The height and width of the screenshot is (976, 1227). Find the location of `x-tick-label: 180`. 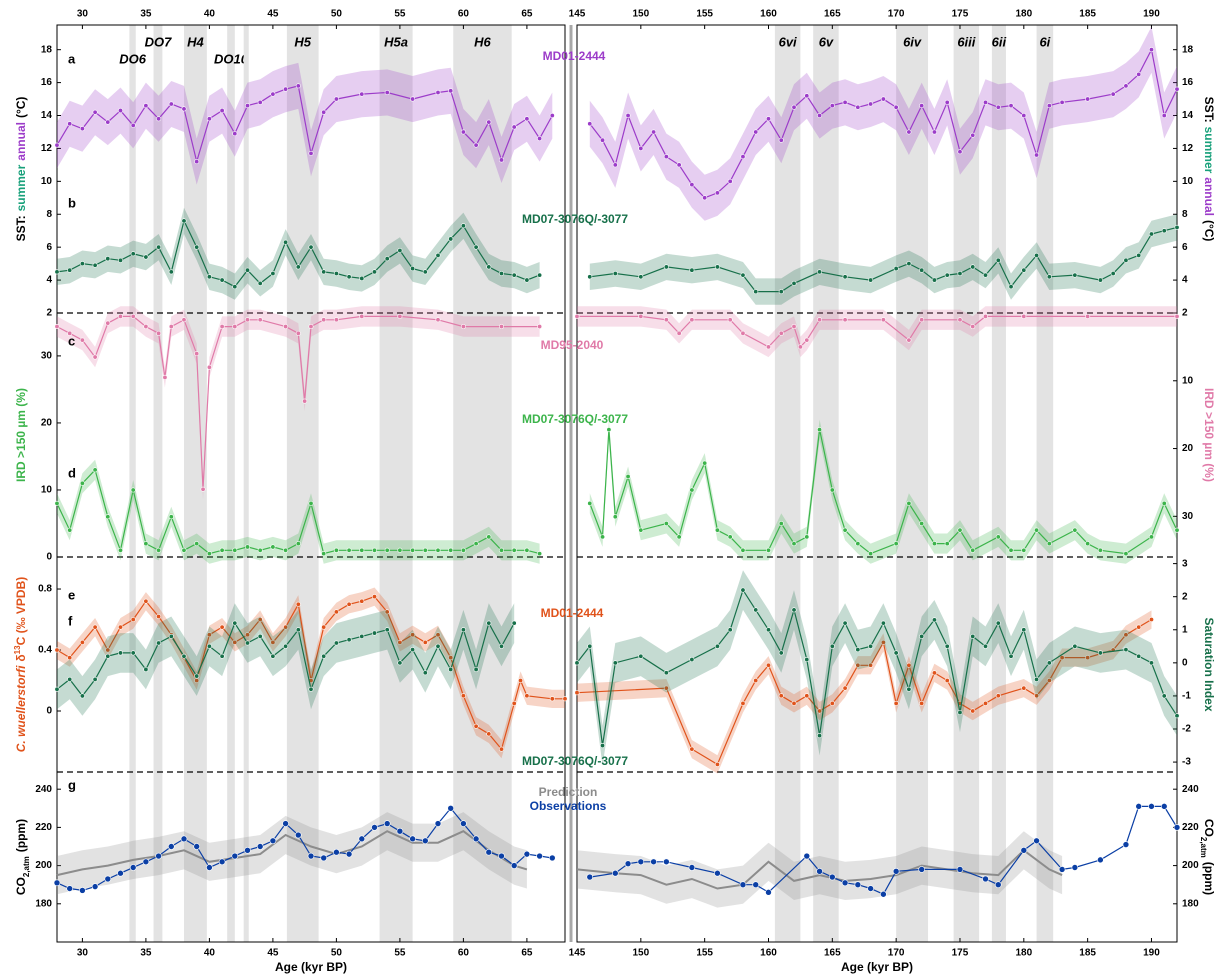

x-tick-label: 180 is located at coordinates (1023, 953).